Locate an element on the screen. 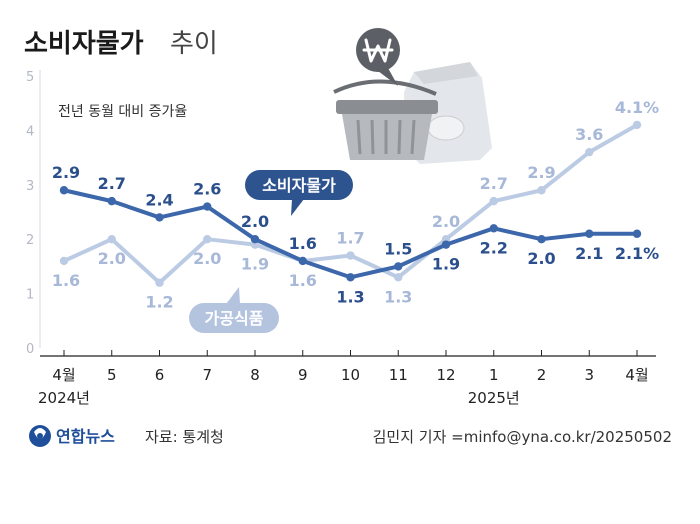 This screenshot has width=700, height=524. data-label-cpi: 1.6 is located at coordinates (303, 243).